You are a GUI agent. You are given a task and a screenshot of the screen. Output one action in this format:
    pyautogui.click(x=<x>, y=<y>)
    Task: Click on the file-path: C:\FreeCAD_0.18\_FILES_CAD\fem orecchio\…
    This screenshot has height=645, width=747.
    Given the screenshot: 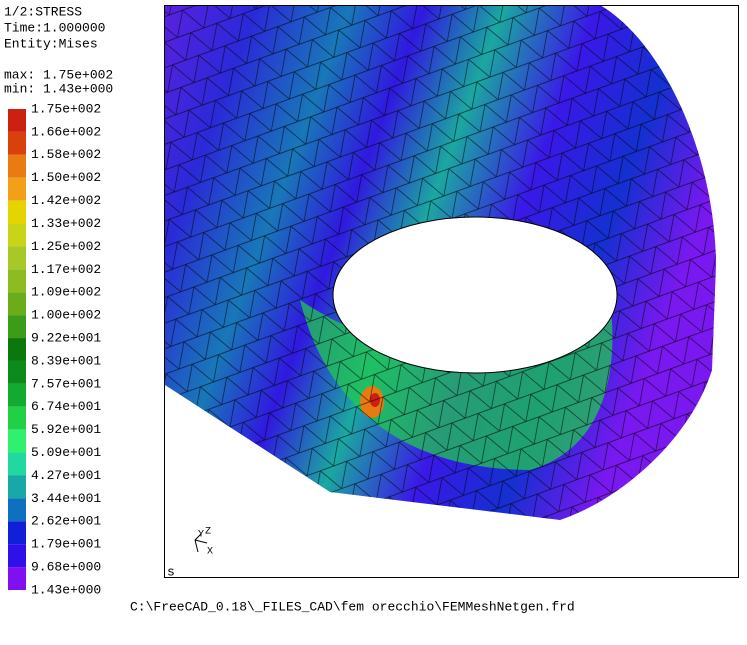 What is the action you would take?
    pyautogui.click(x=352, y=606)
    